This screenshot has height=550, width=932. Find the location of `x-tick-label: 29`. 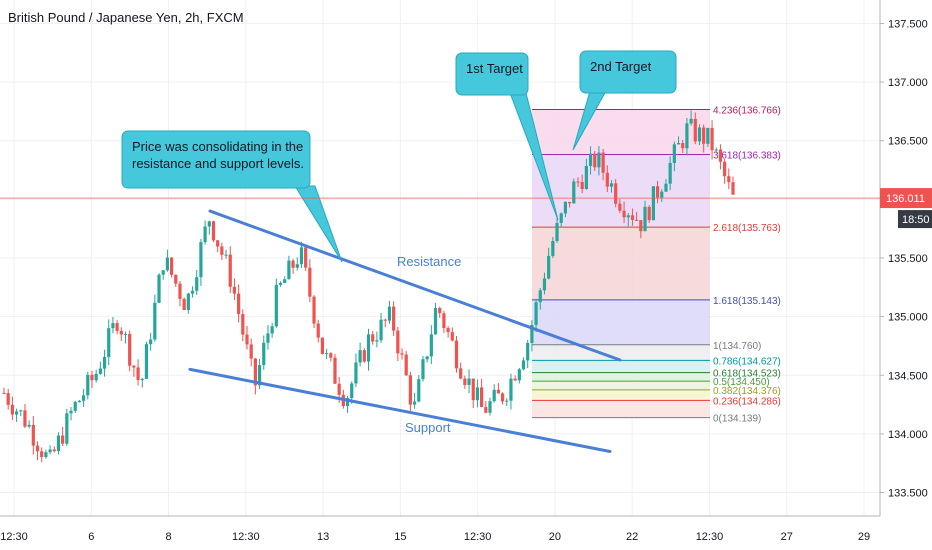

x-tick-label: 29 is located at coordinates (864, 537).